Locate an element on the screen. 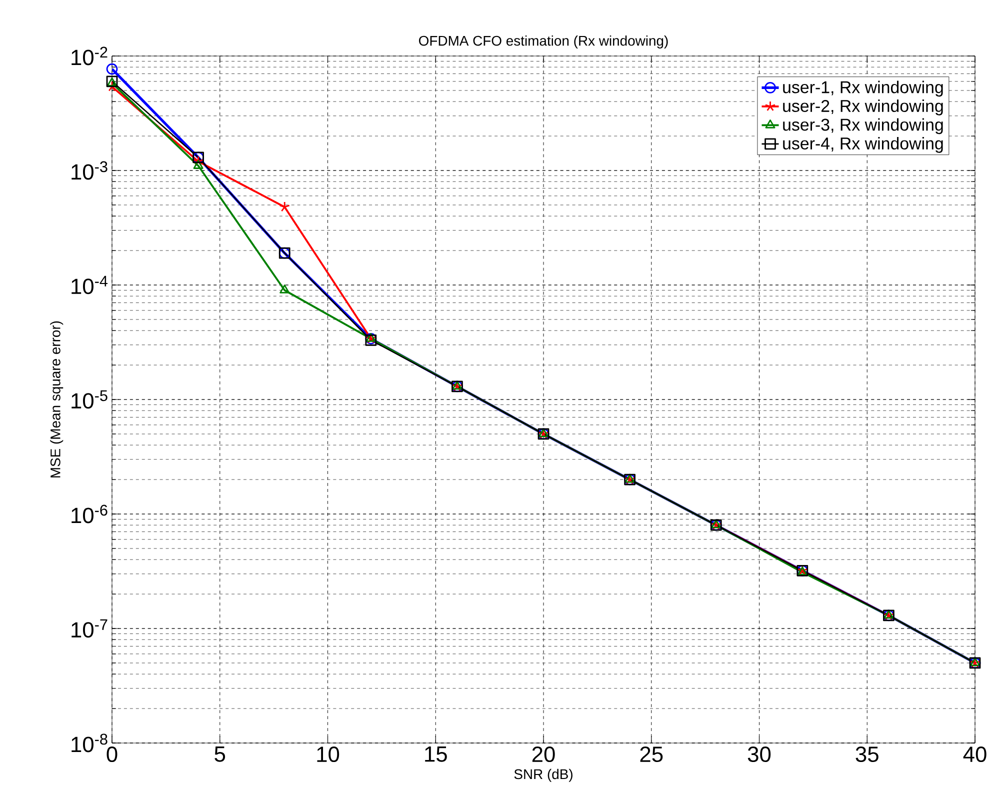  y-tick-label: 10$^{-2}$ is located at coordinates (90, 56).